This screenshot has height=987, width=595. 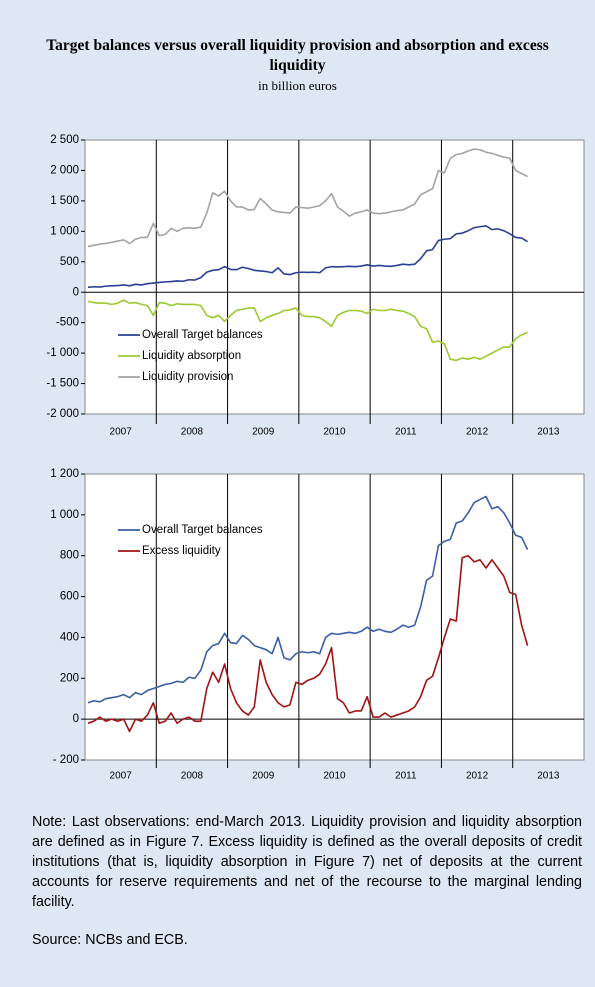 I want to click on y-tick-label: 400, so click(x=69, y=637).